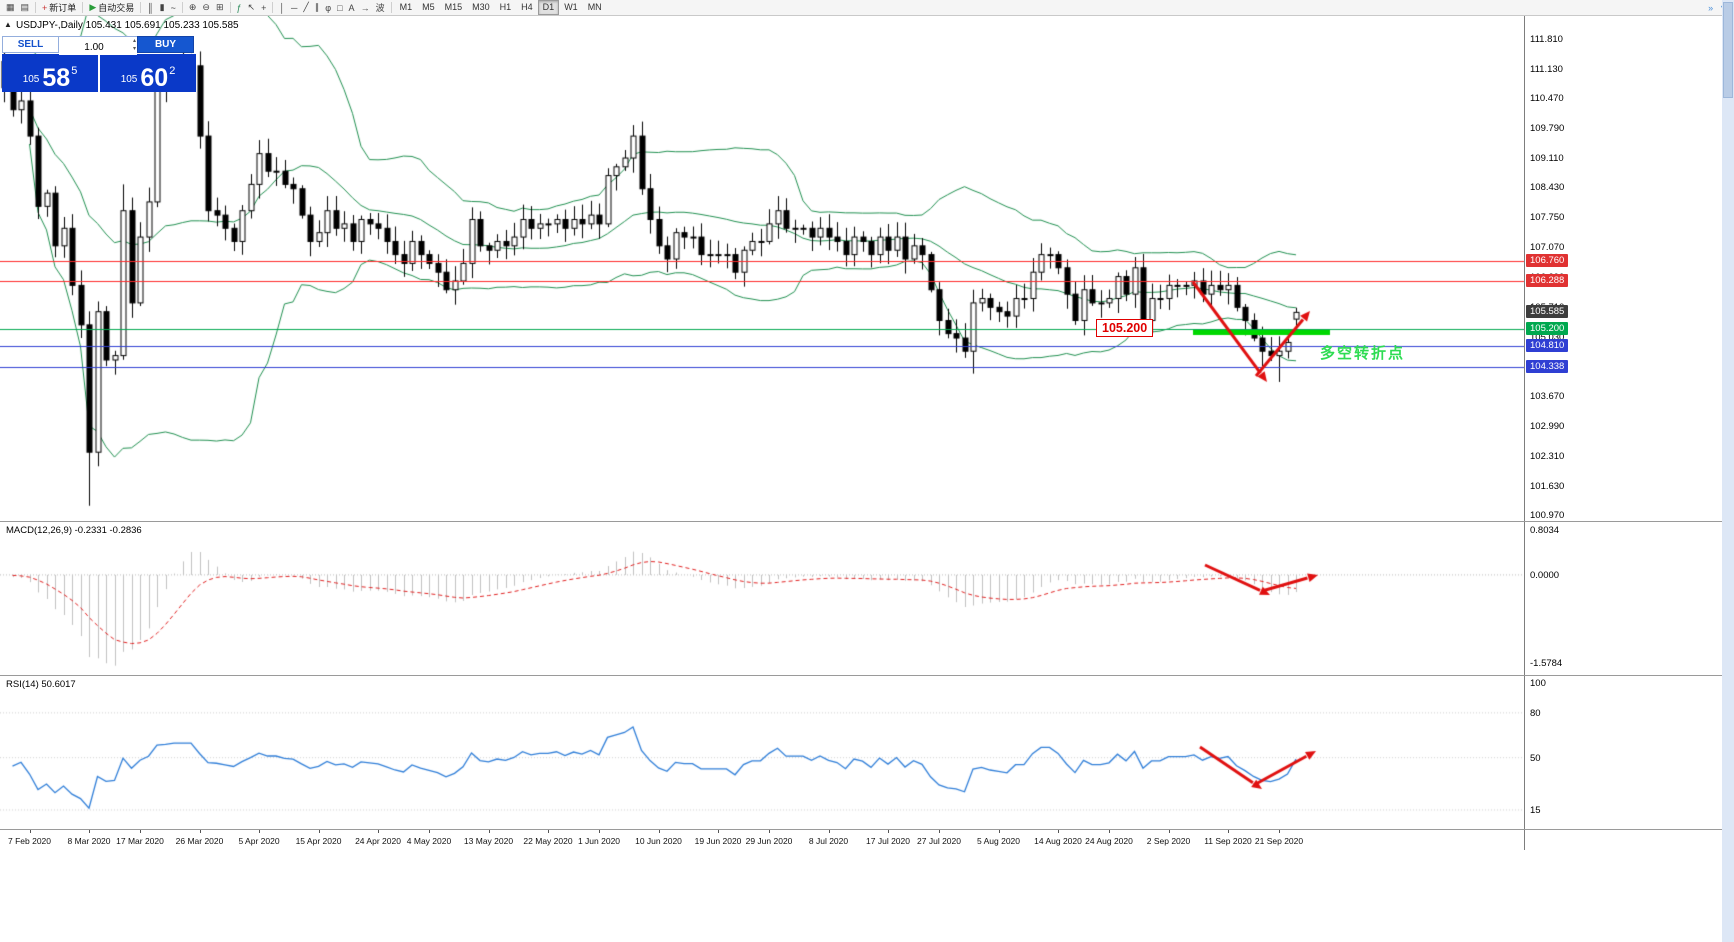 The height and width of the screenshot is (942, 1734). I want to click on chart-profiles-button: ▤, so click(25, 7).